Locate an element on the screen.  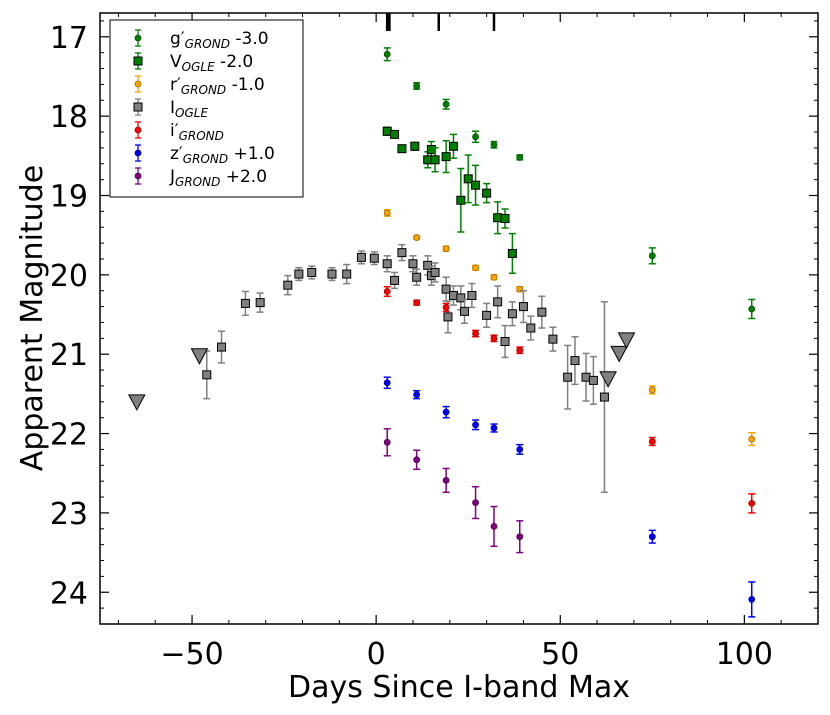
y-tick-label: 19 is located at coordinates (69, 197).